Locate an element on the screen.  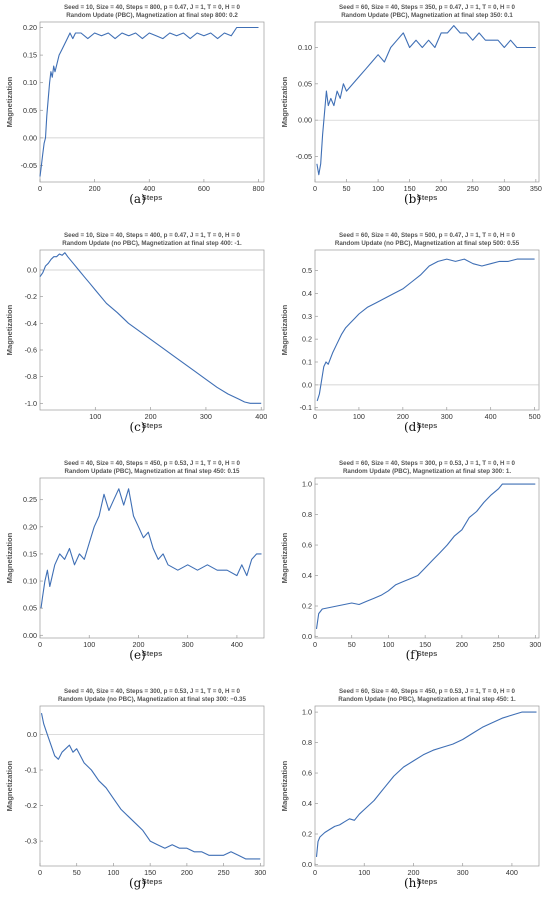
y-tick-label: 0.6 is located at coordinates (307, 773).